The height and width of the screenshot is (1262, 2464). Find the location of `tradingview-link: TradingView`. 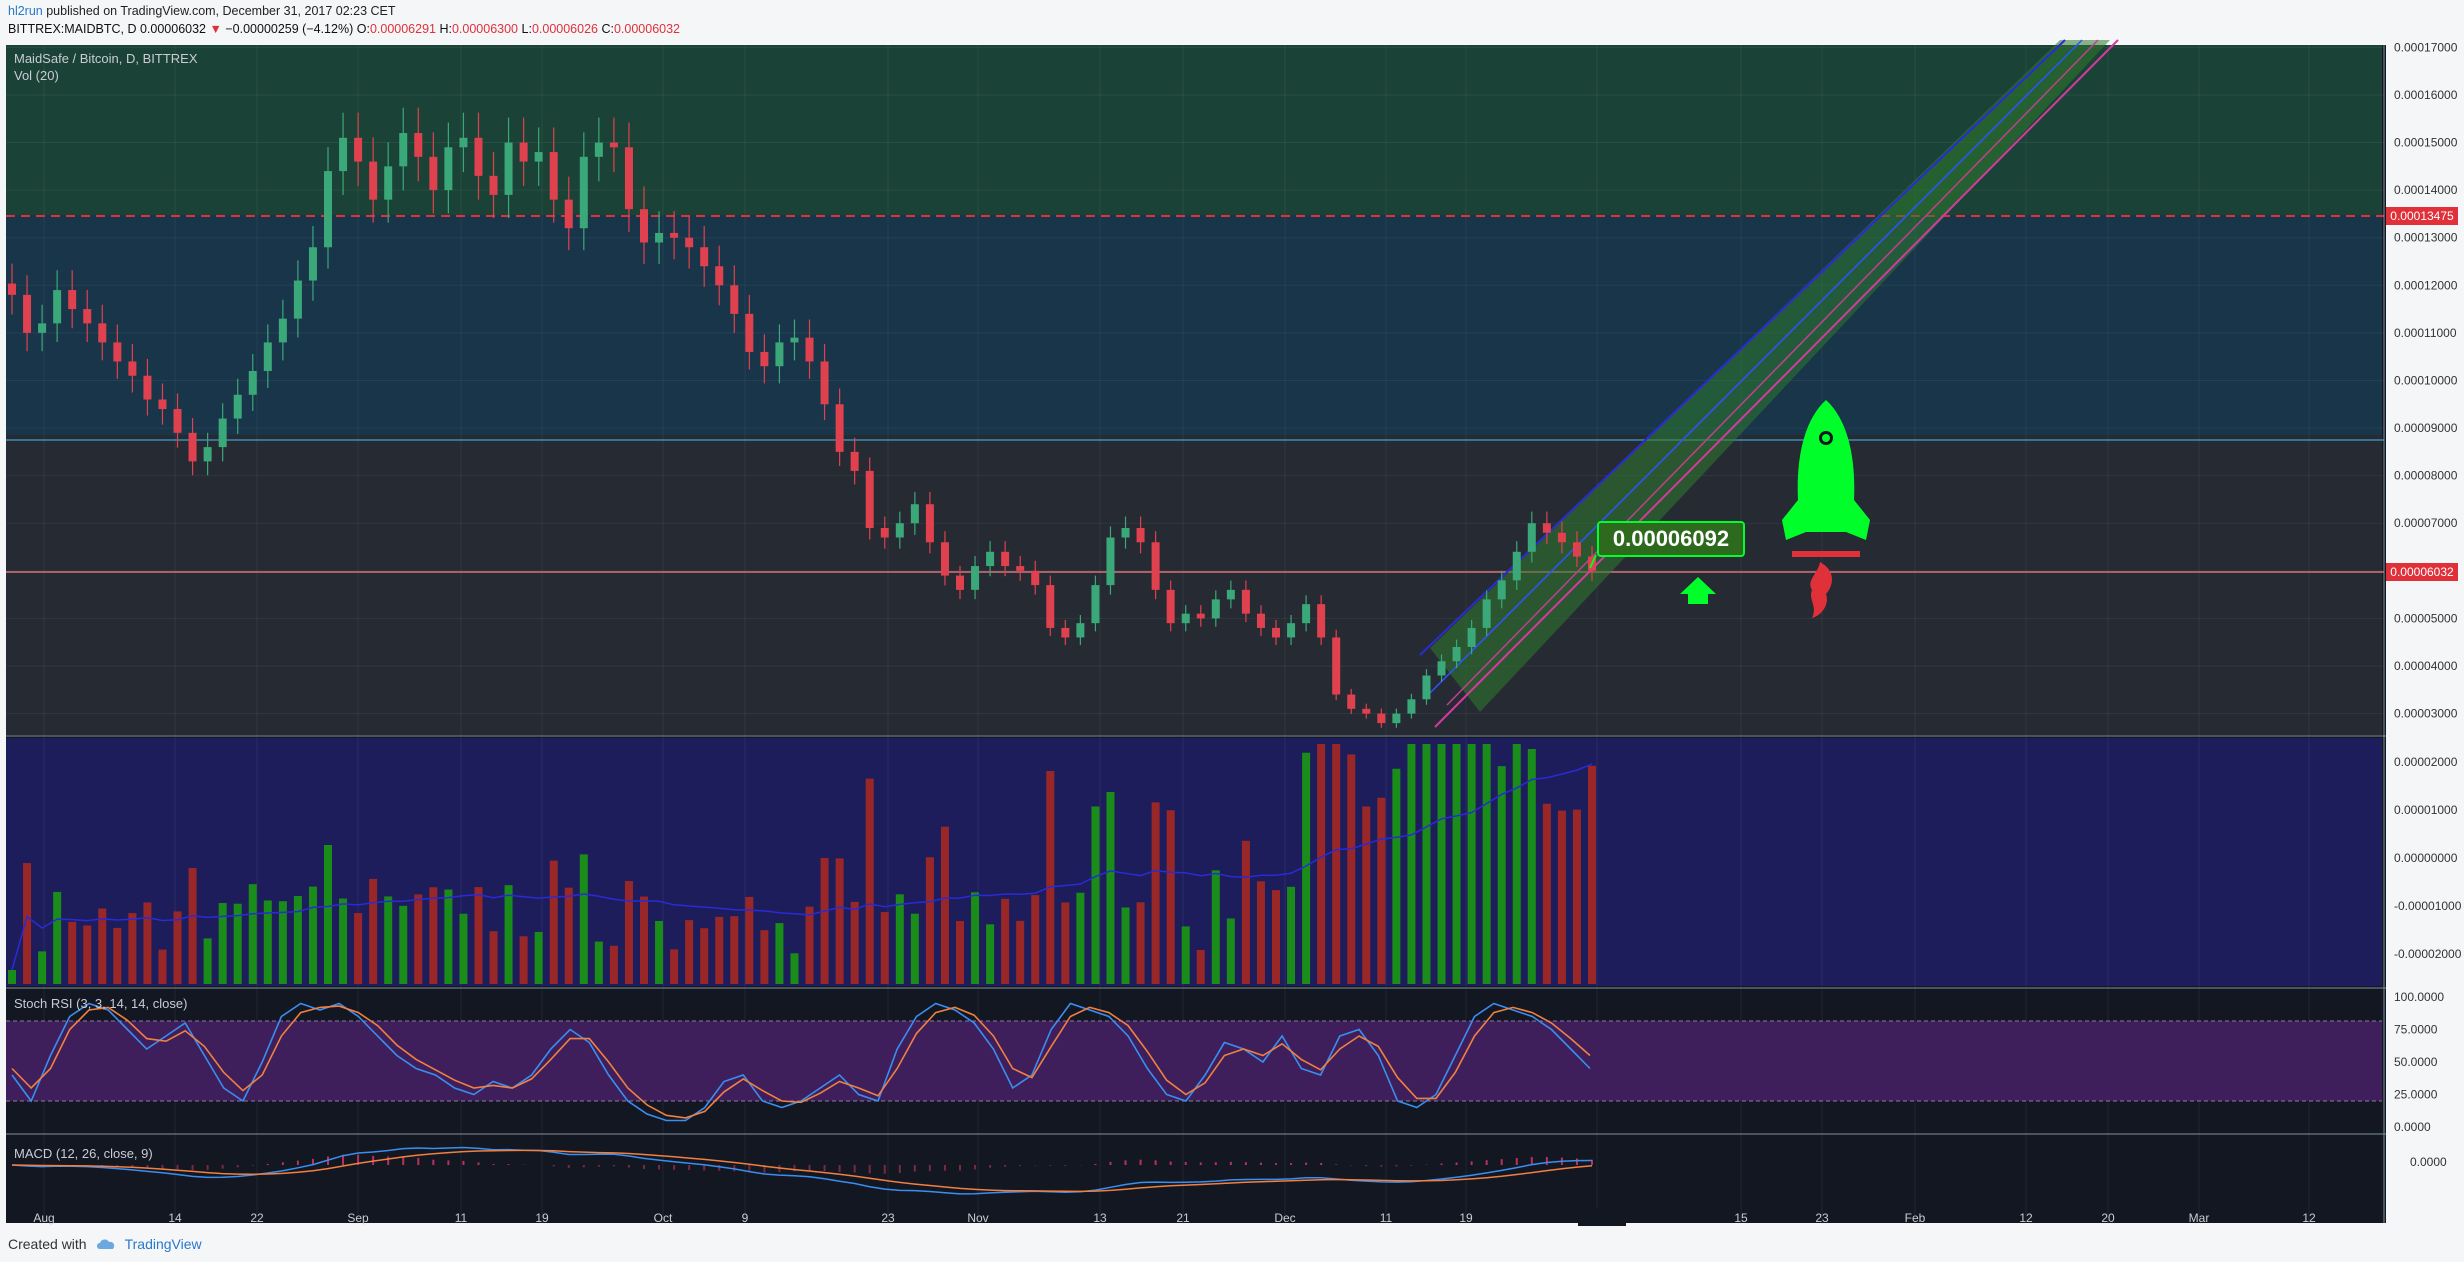

tradingview-link: TradingView is located at coordinates (163, 1244).